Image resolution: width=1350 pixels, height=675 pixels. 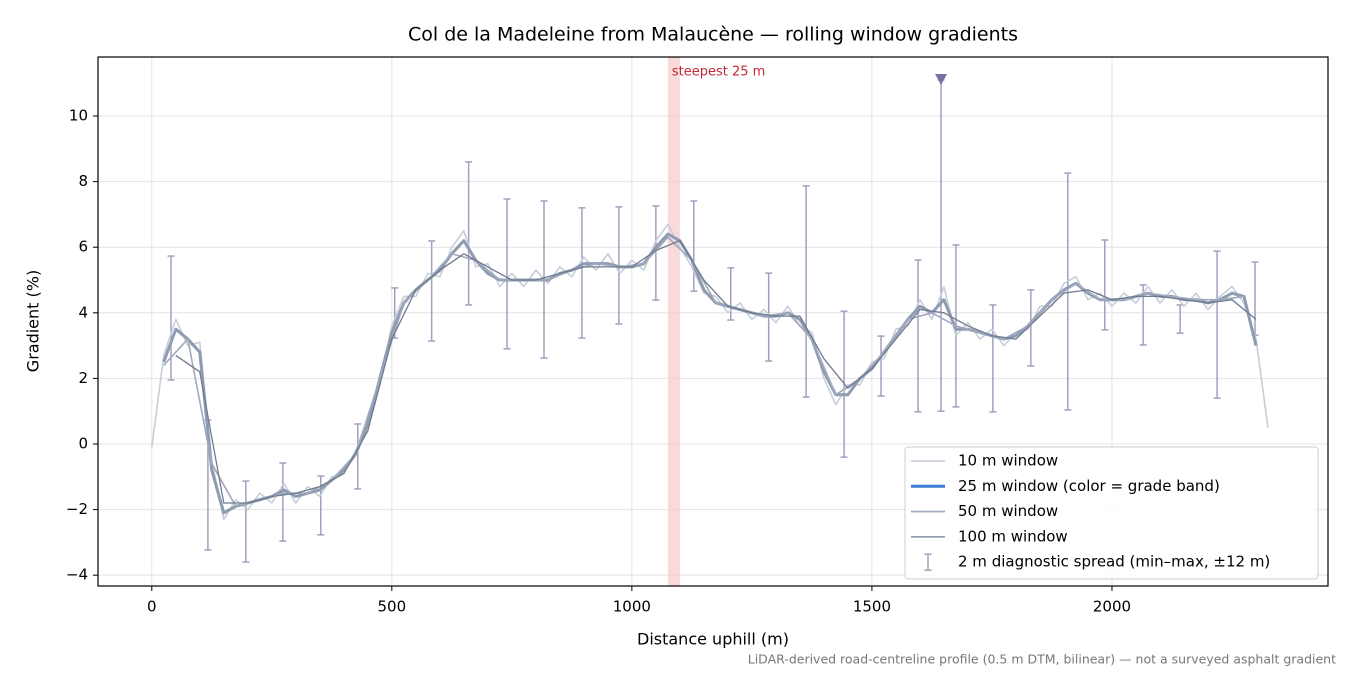 I want to click on legend-label: 50 m window, so click(x=1008, y=511).